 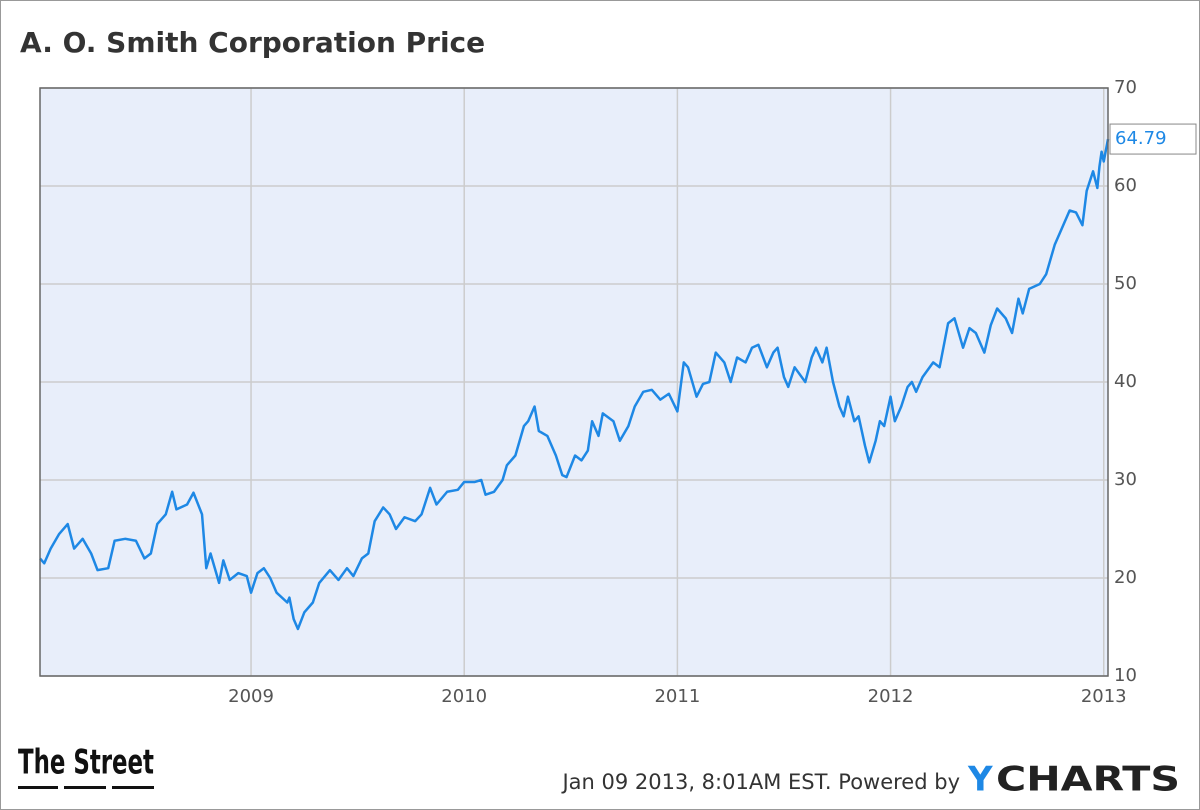 I want to click on last-value-label: 64.79, so click(x=1141, y=138).